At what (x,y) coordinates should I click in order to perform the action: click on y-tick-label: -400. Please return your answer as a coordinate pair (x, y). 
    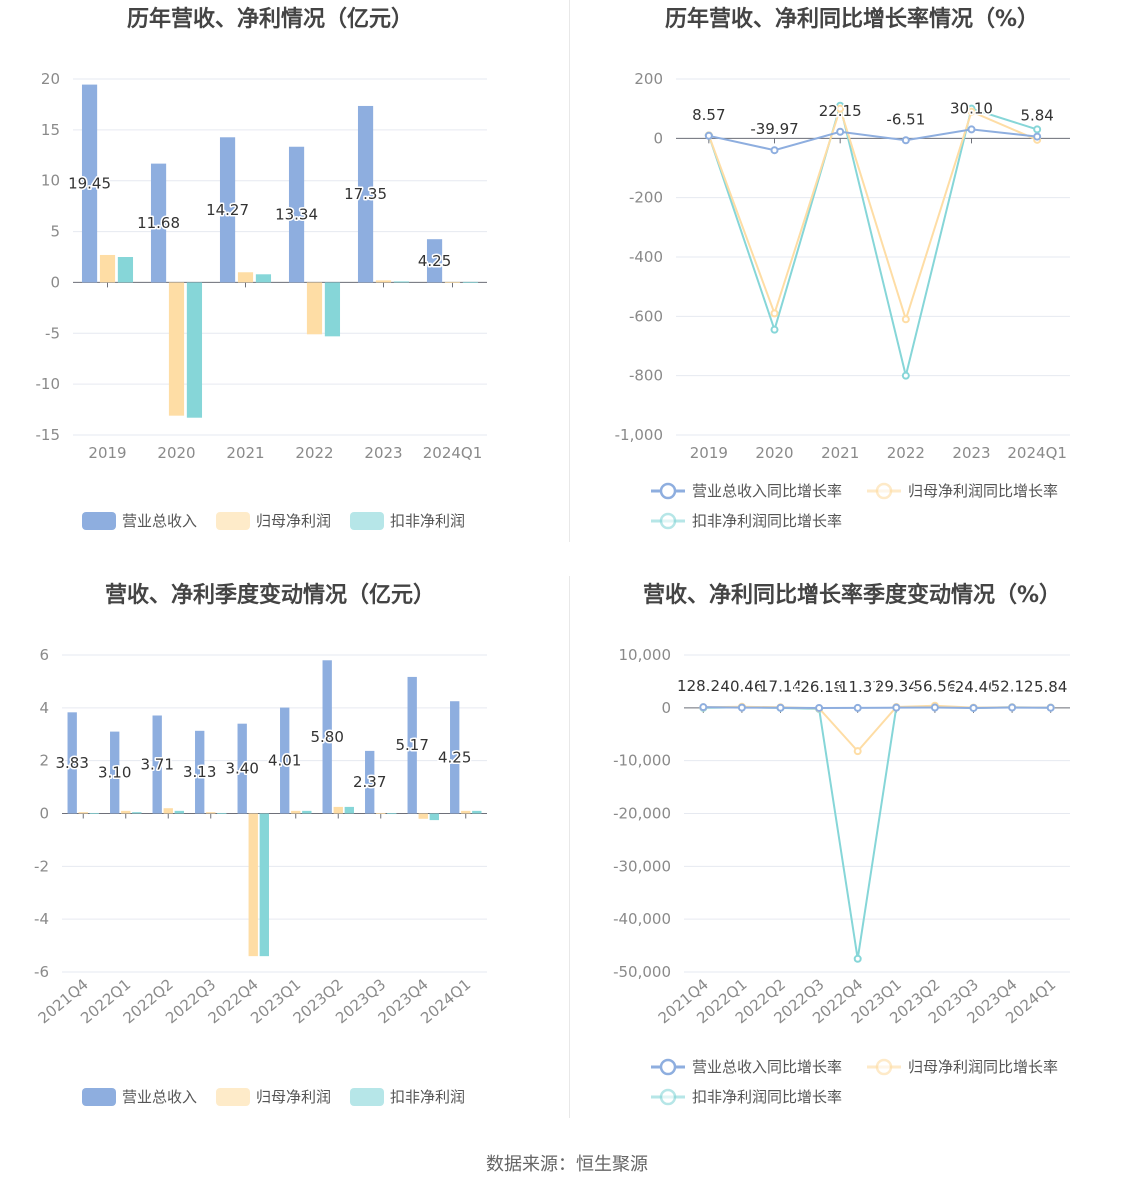
    Looking at the image, I should click on (646, 257).